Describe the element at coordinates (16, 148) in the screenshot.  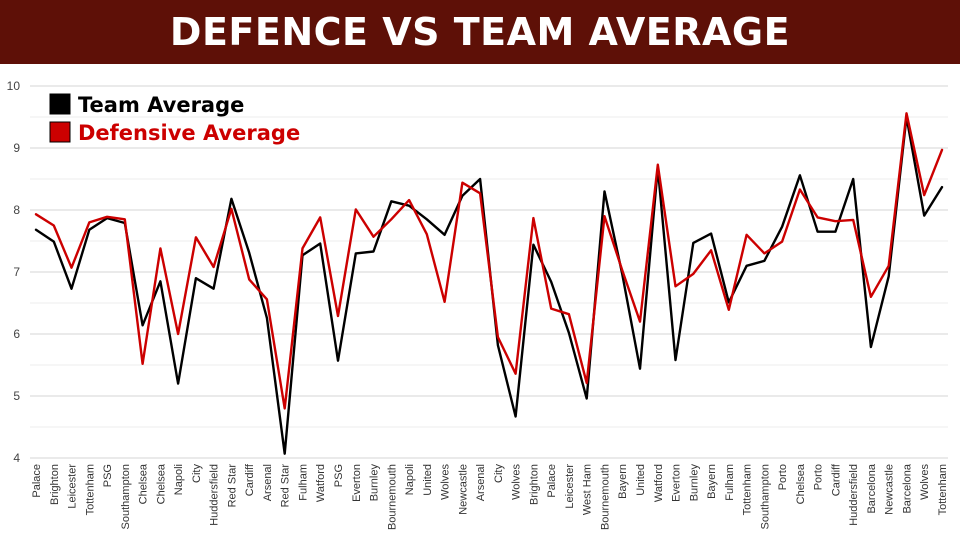
I see `y-tick-label: 9` at that location.